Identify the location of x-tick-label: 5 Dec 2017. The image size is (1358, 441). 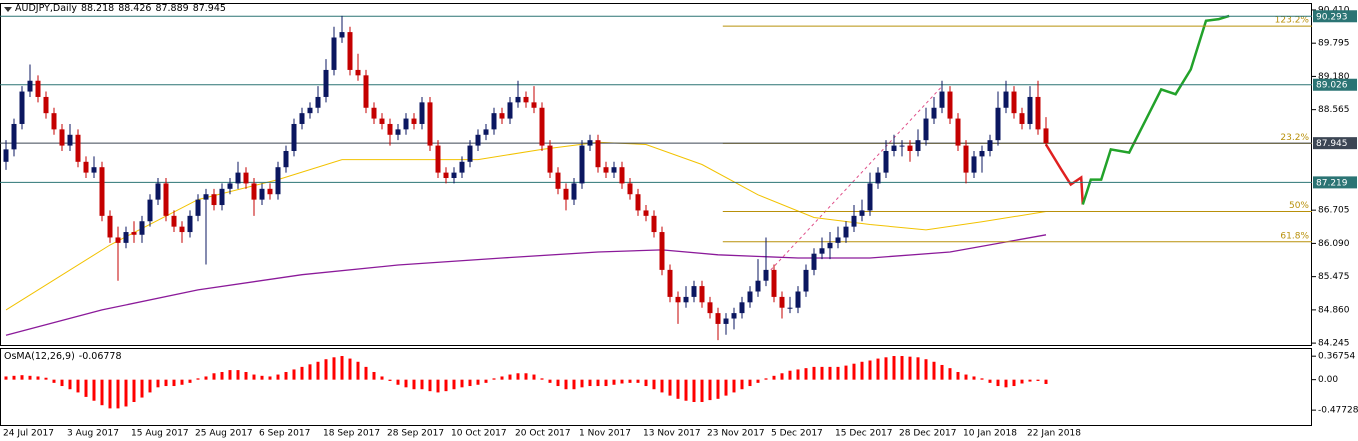
(797, 434).